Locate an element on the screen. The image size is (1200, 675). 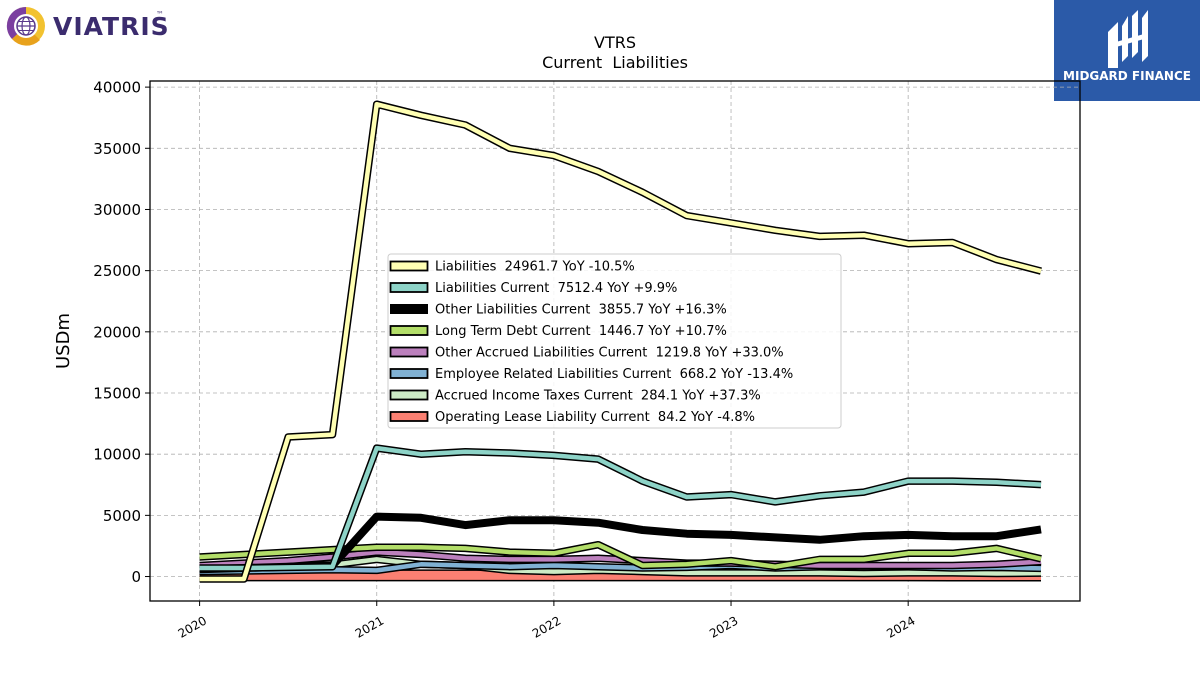
viatris-logo: VIATRIS ™ is located at coordinates (86, 26).